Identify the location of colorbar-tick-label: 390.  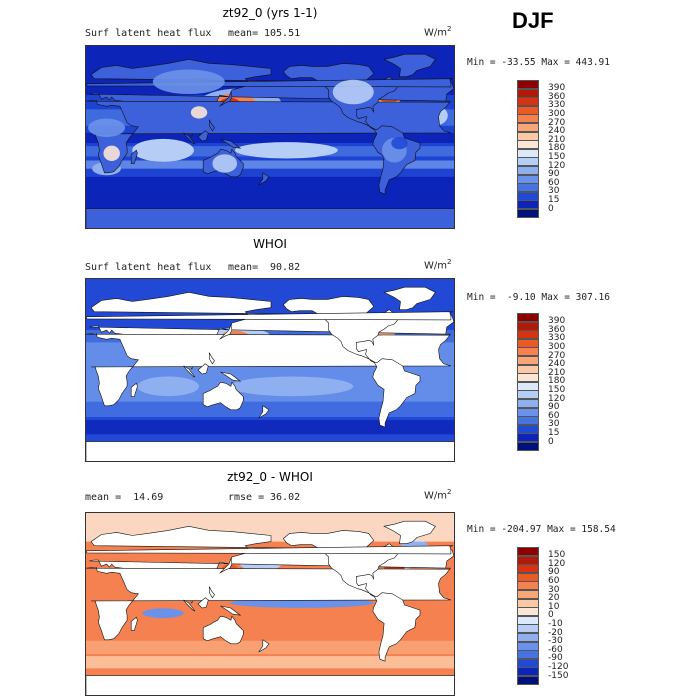
(557, 88).